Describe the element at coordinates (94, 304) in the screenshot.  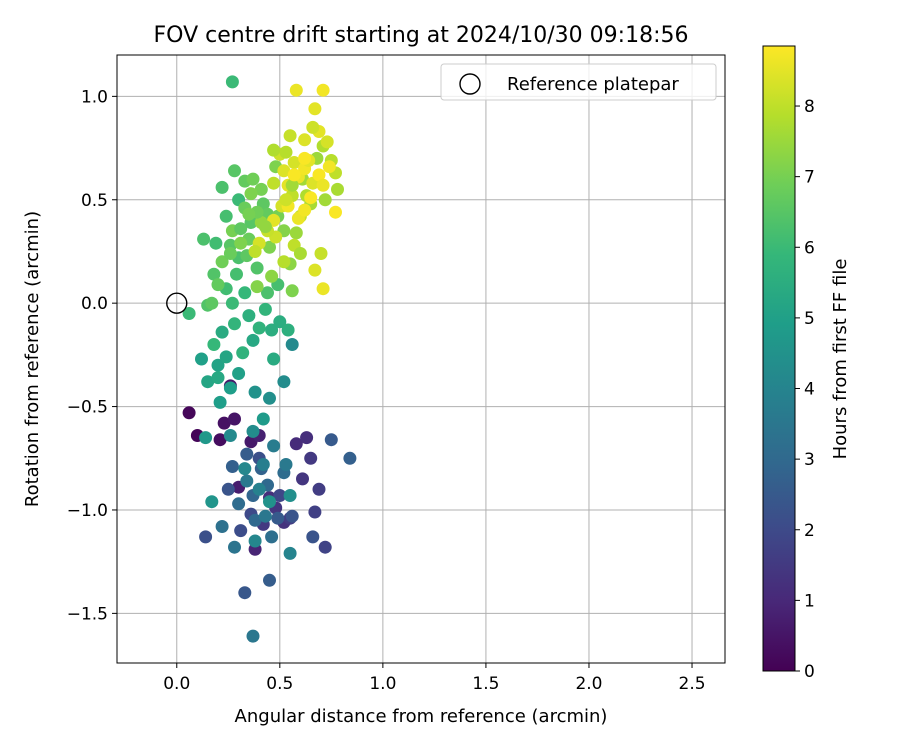
I see `y-tick-label: 0.0` at that location.